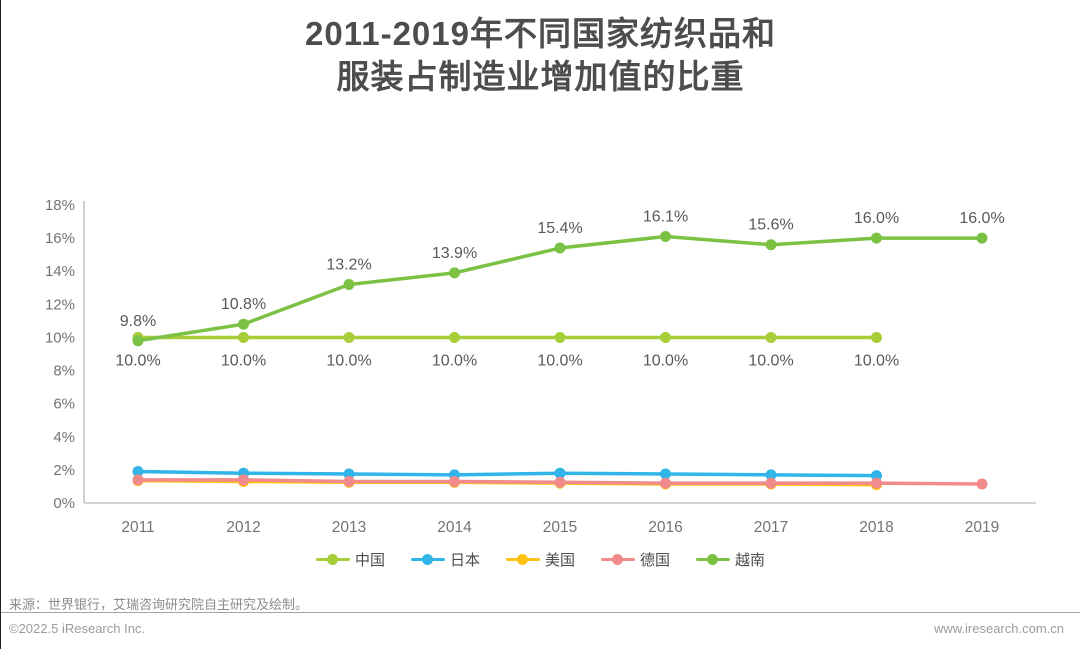 The height and width of the screenshot is (649, 1080). I want to click on chart-legend: 中国 日本 美国 德国 越南, so click(540, 559).